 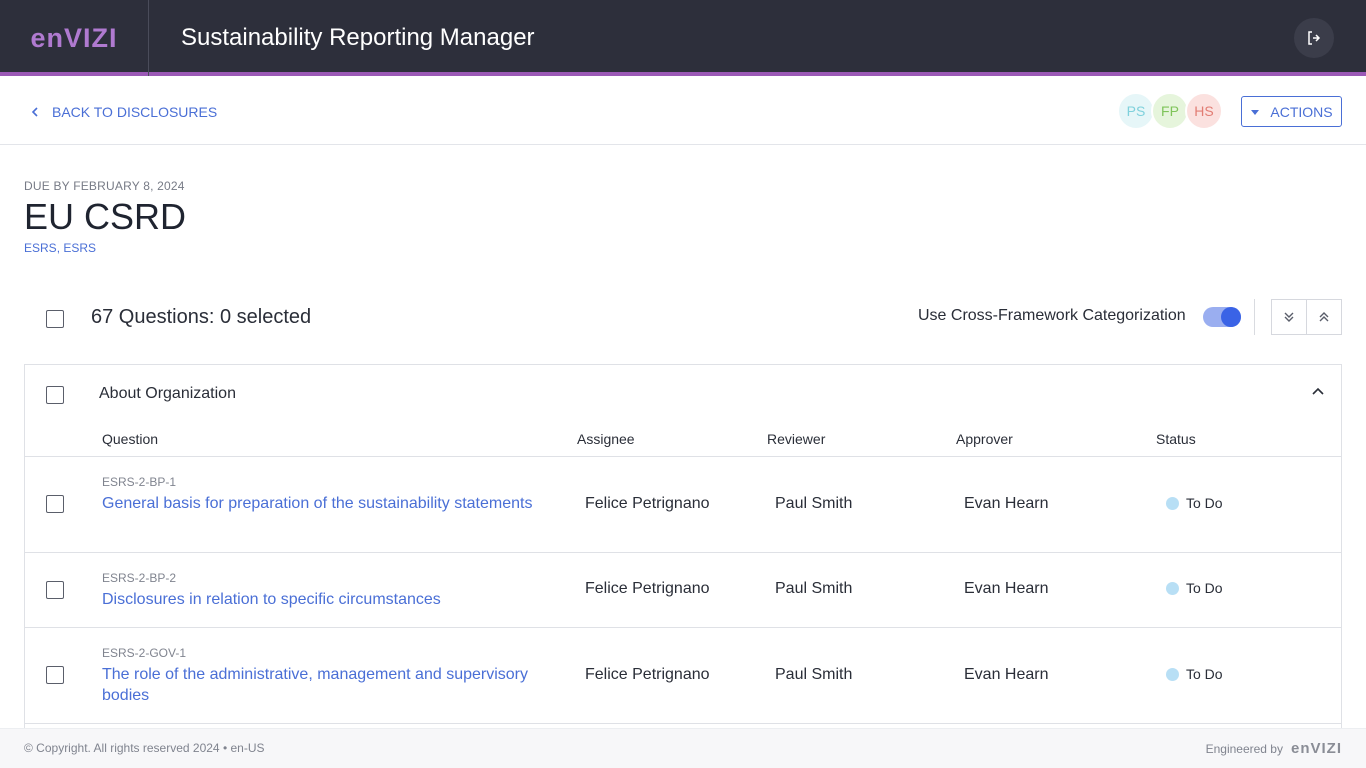 I want to click on avatar: PS, so click(x=1136, y=111).